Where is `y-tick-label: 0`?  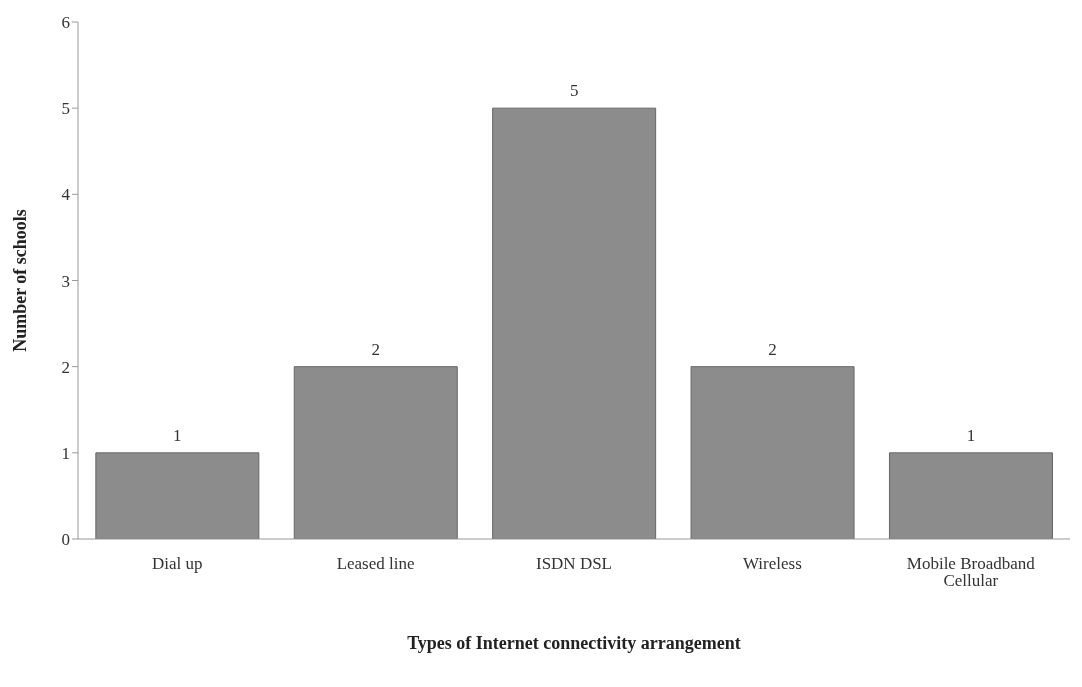 y-tick-label: 0 is located at coordinates (65, 540).